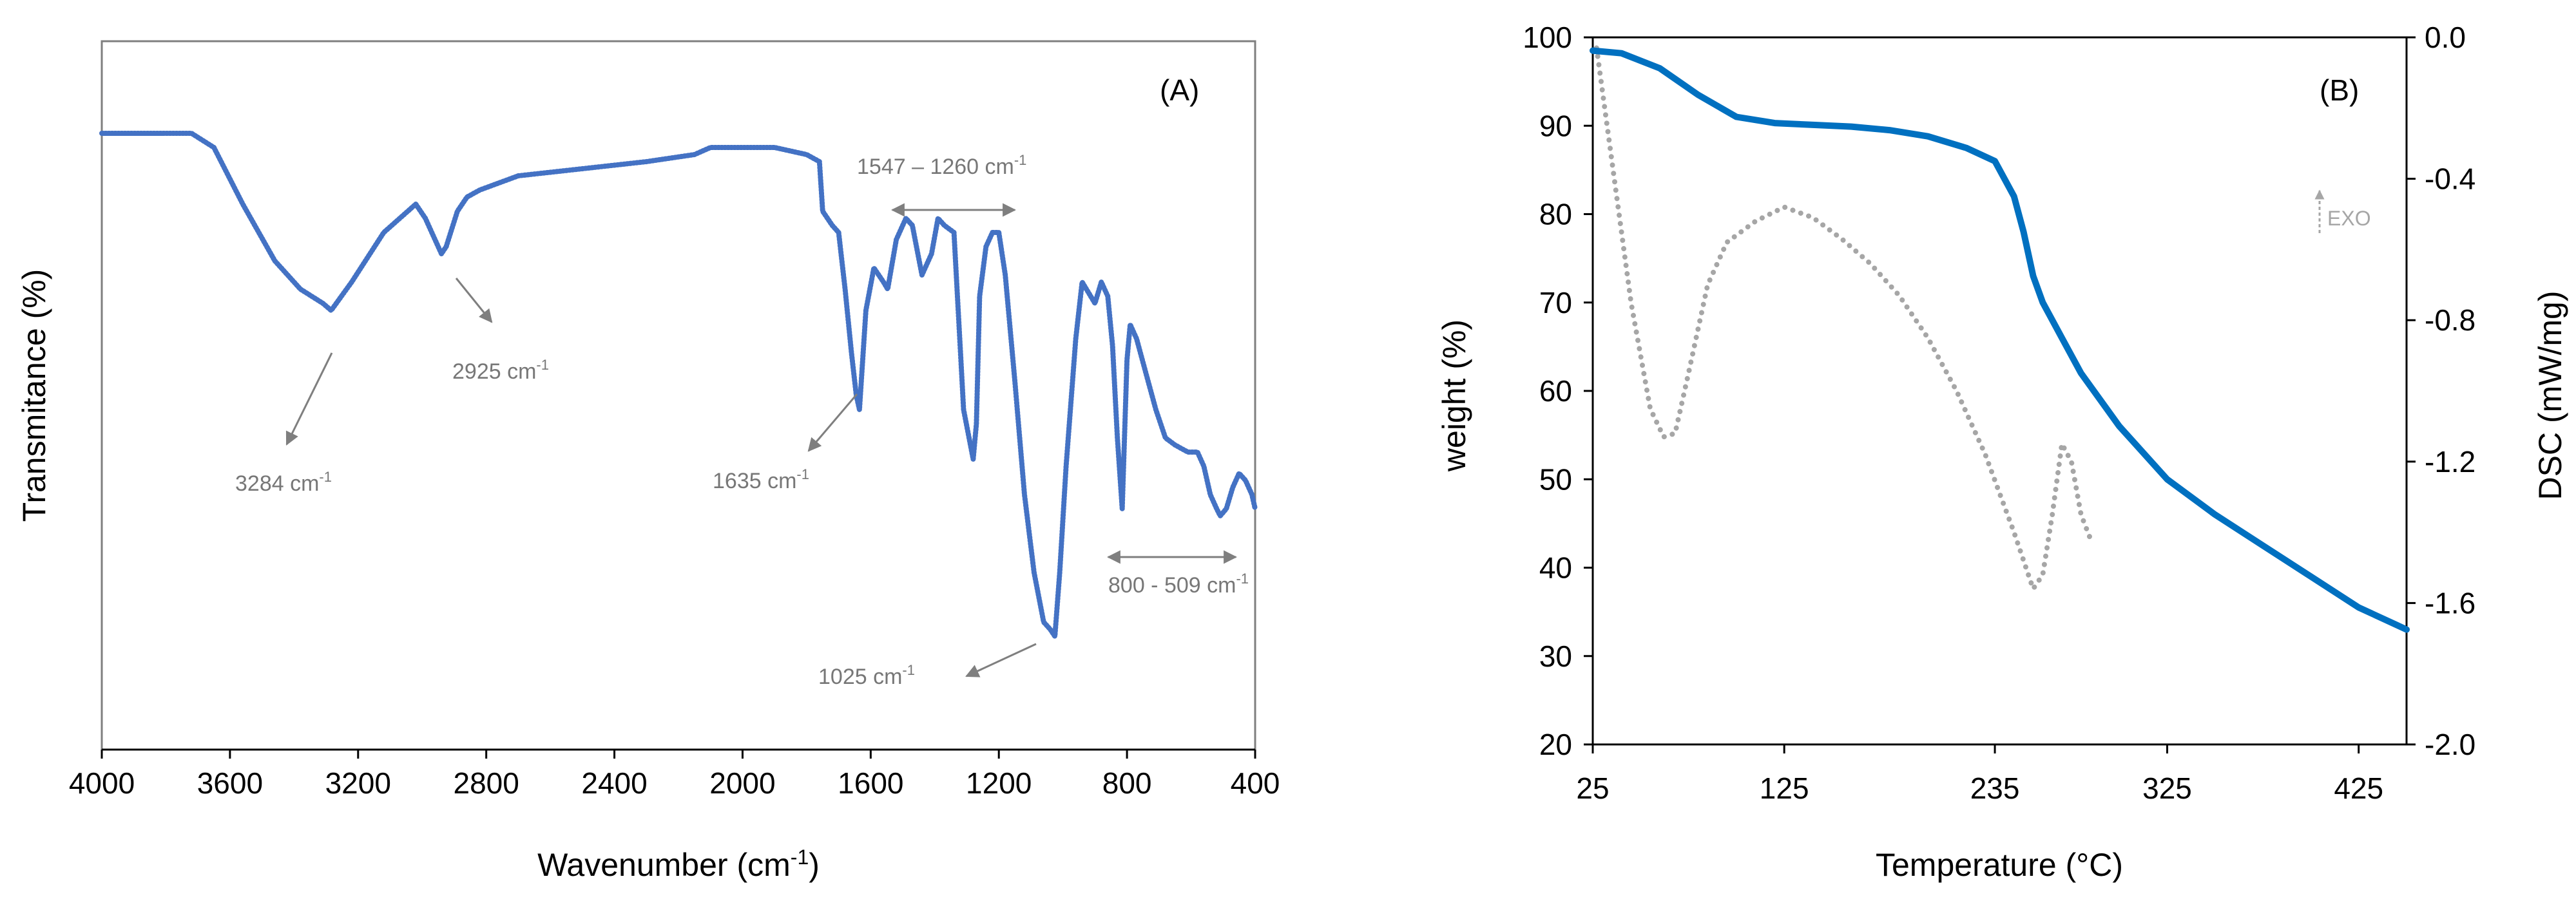 The image size is (2576, 899). Describe the element at coordinates (1555, 125) in the screenshot. I see `tga-y-tick-label: 90` at that location.